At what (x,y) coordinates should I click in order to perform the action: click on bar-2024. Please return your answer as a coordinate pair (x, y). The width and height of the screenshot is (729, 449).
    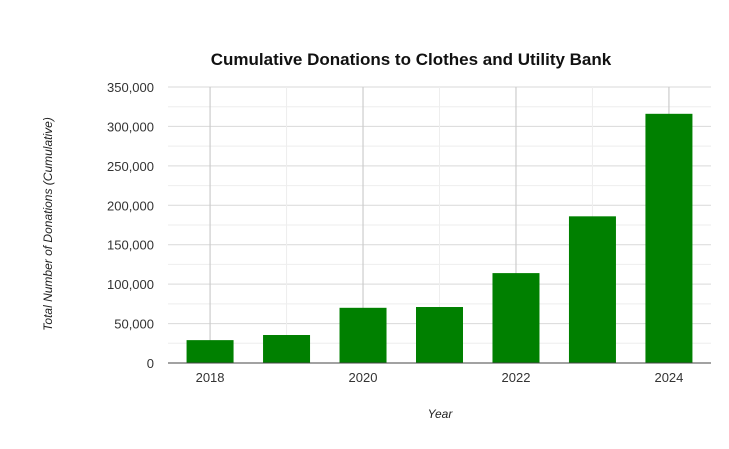
    Looking at the image, I should click on (669, 238).